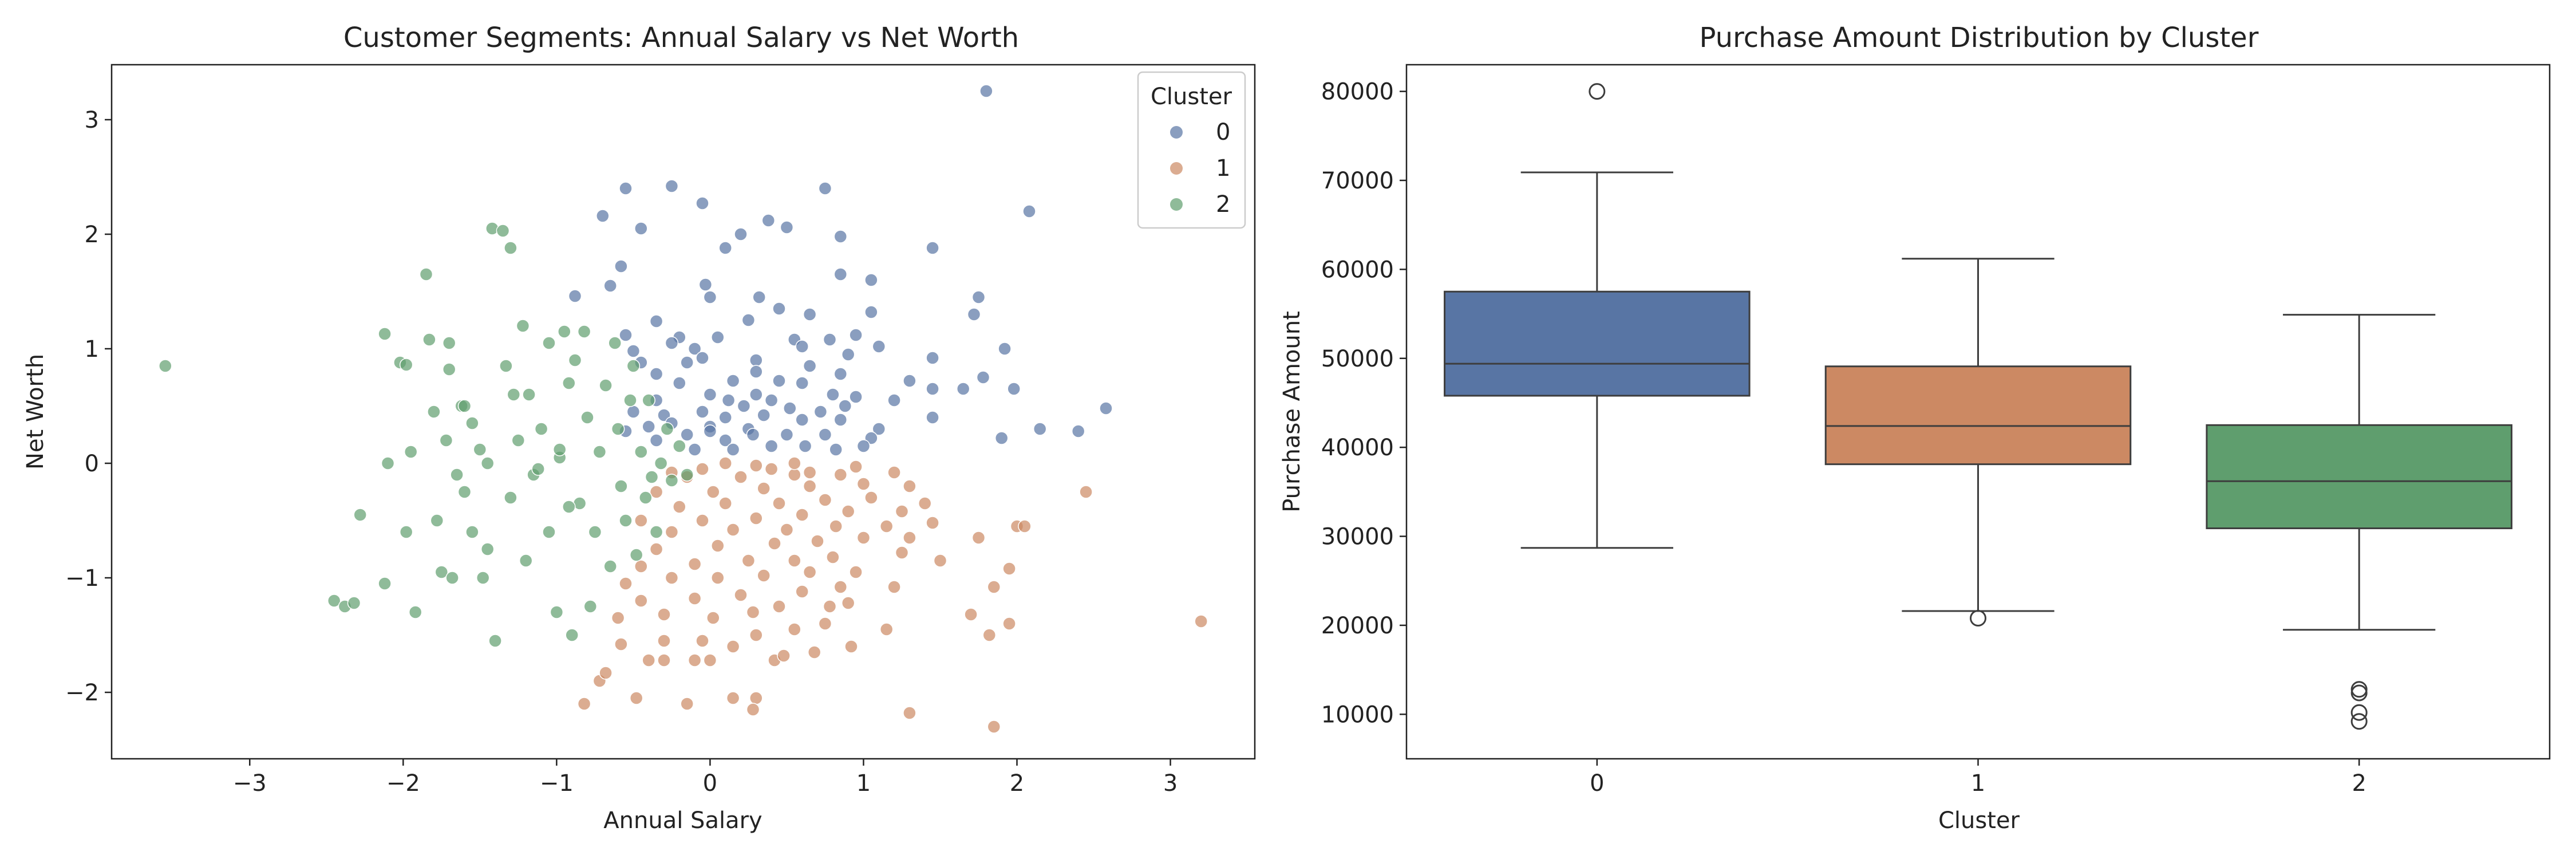 The image size is (2576, 859). I want to click on iqr-box, so click(1597, 343).